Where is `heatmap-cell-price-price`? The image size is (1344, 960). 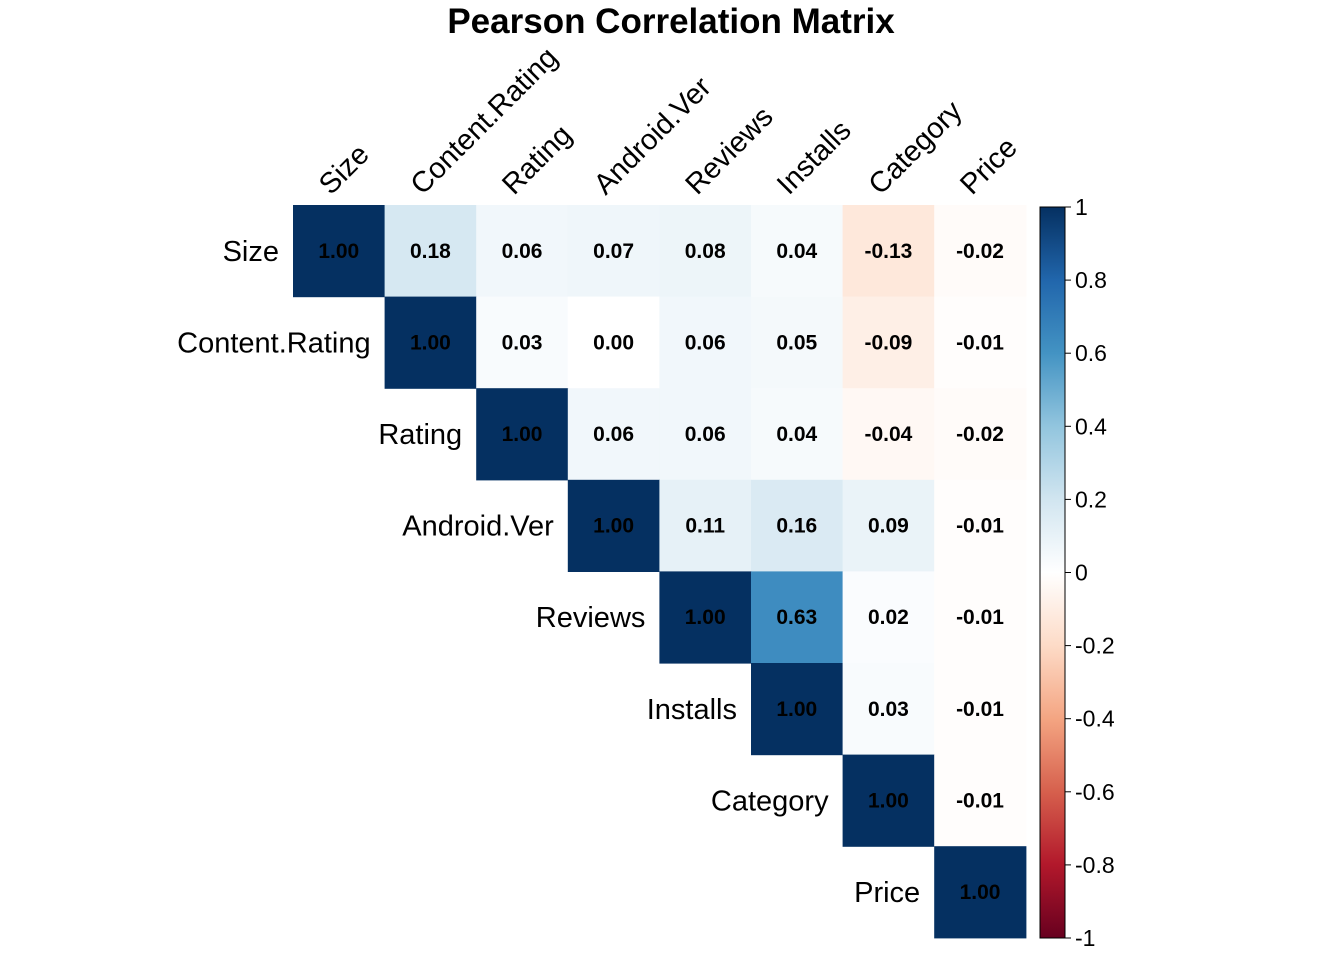 heatmap-cell-price-price is located at coordinates (980, 892).